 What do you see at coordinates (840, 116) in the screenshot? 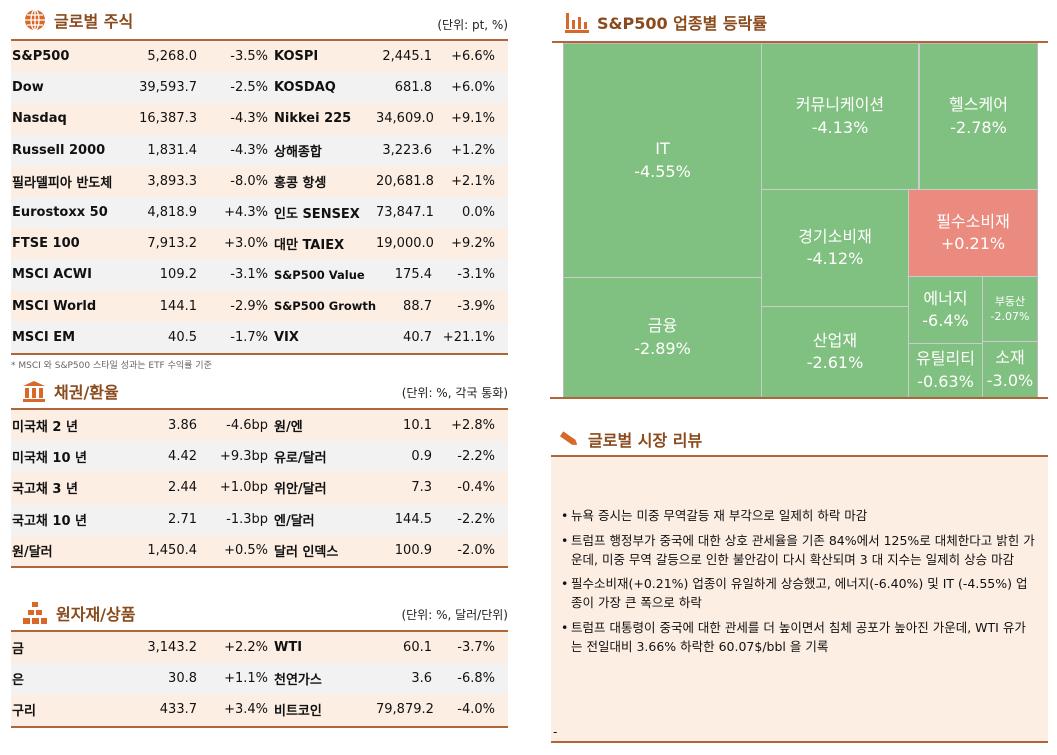
I see `sector-cell: 커뮤니케이션 -4.13%` at bounding box center [840, 116].